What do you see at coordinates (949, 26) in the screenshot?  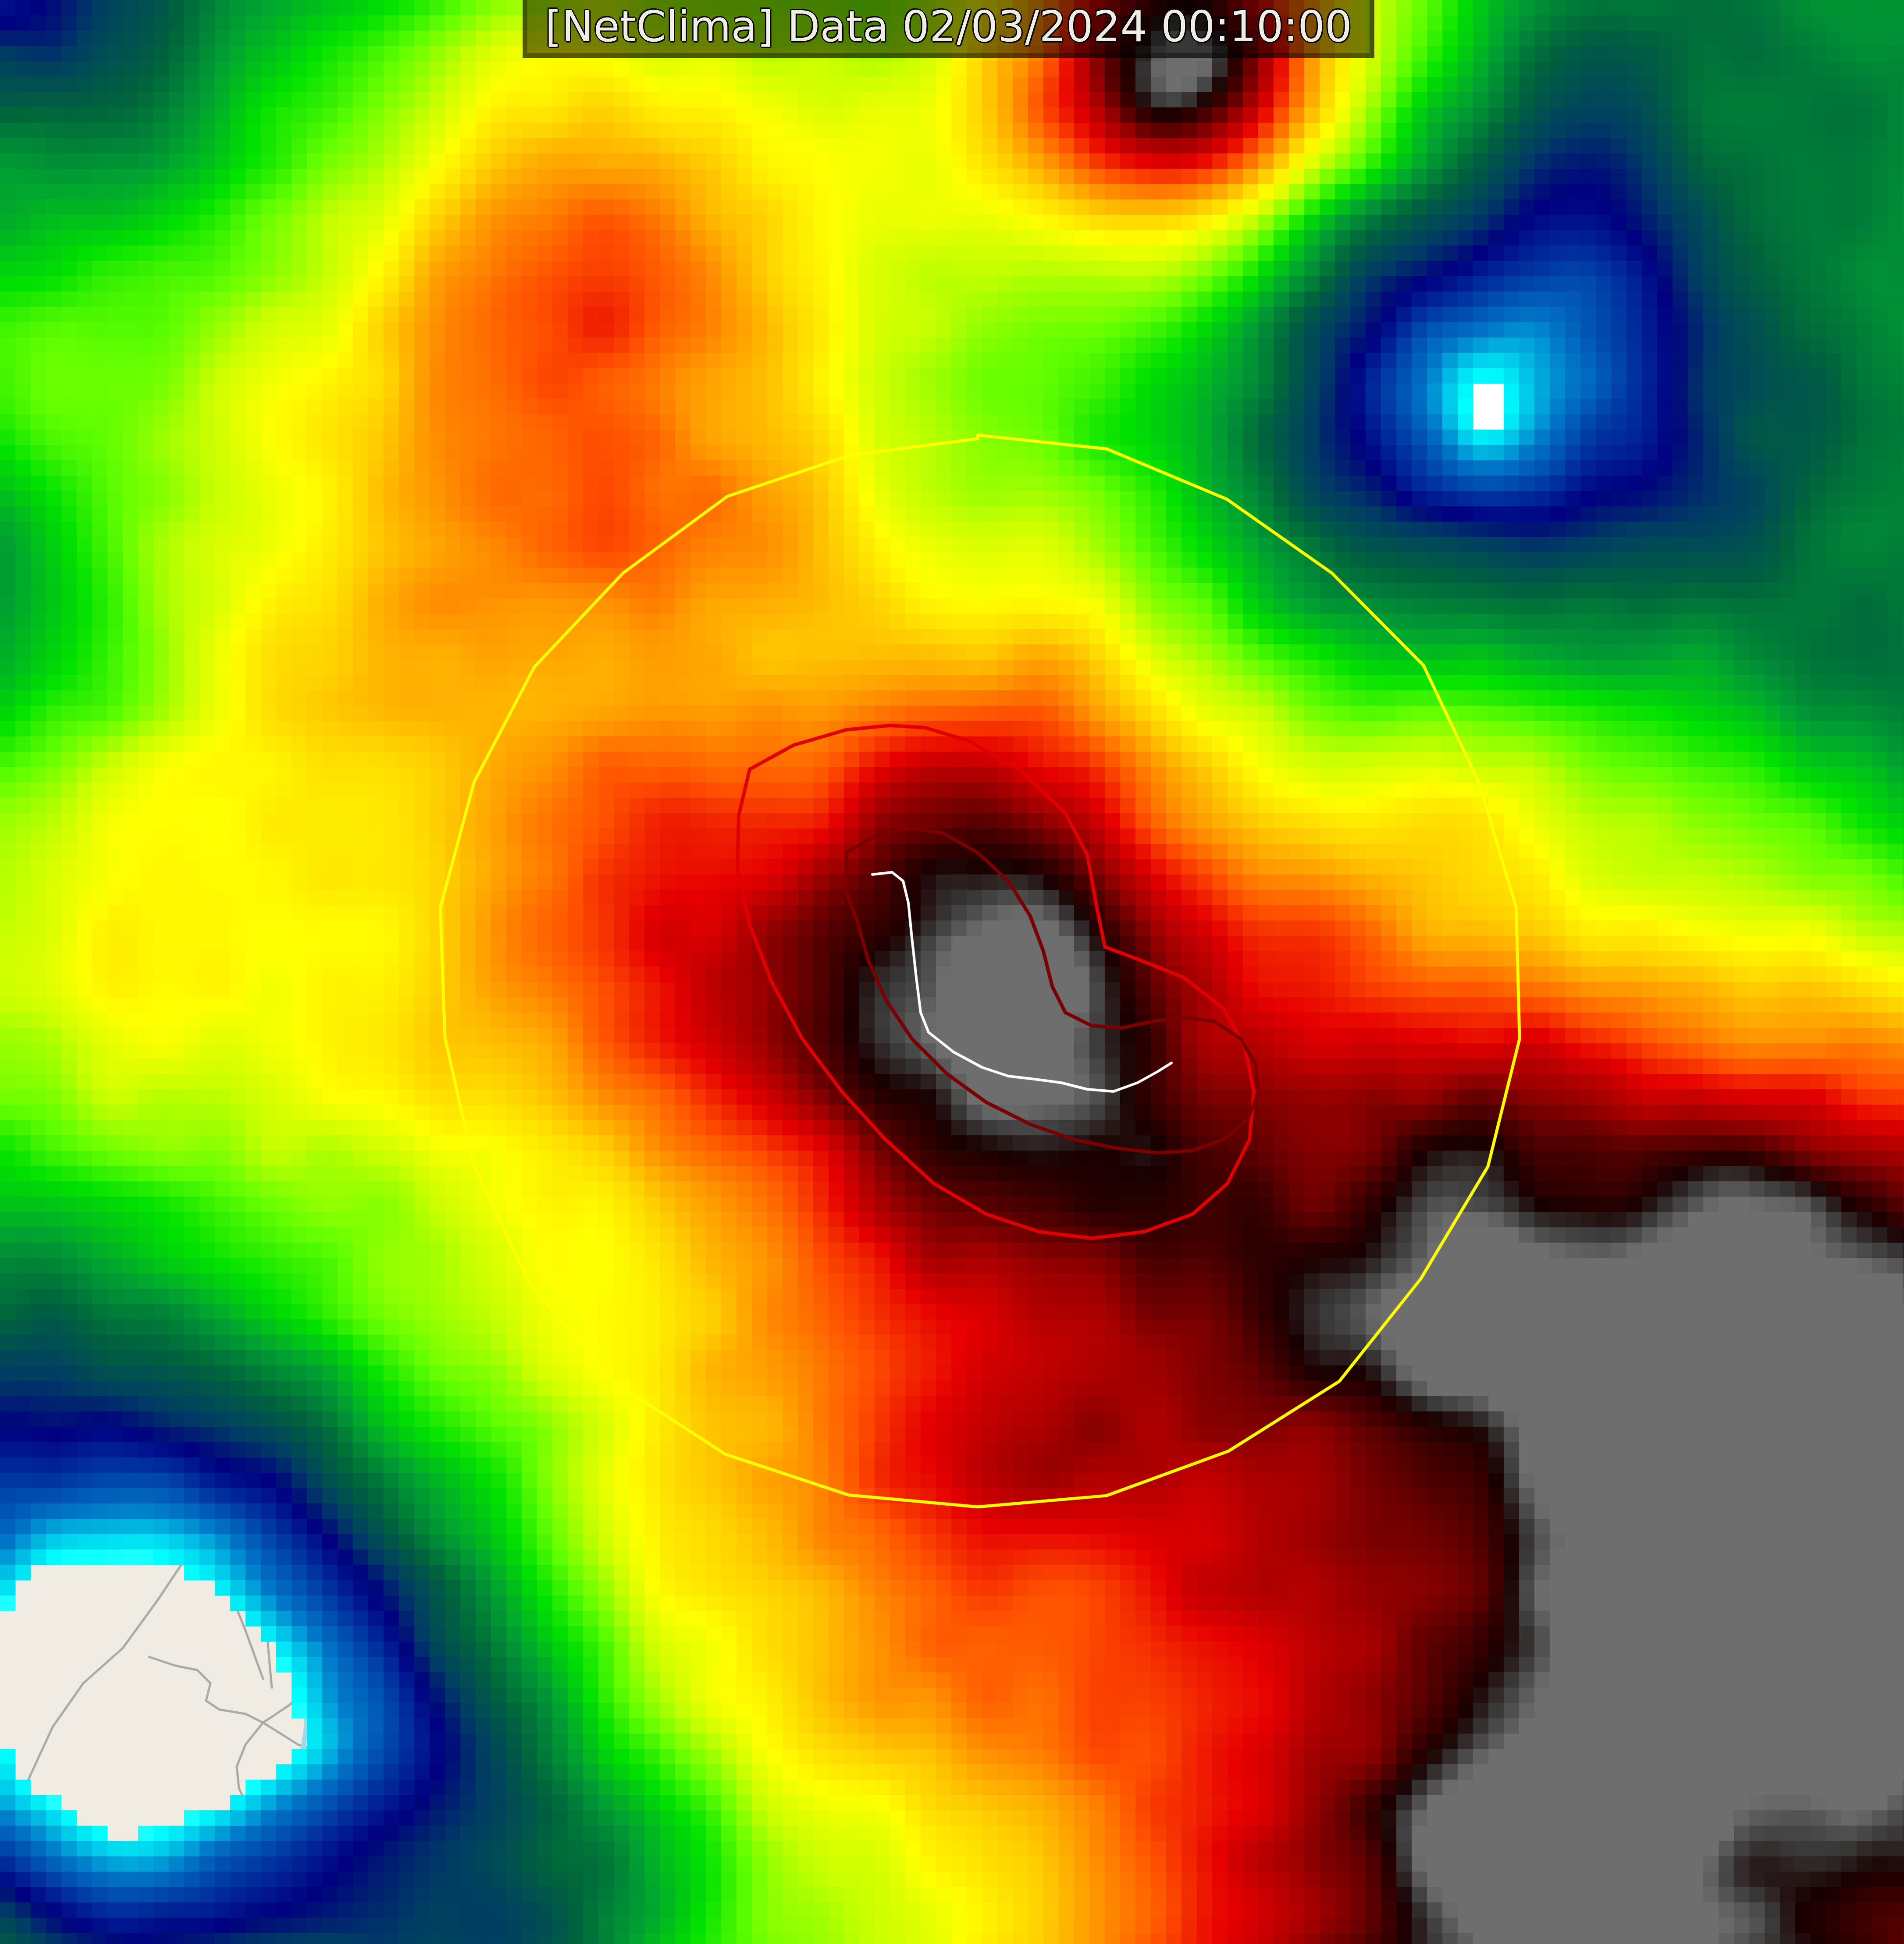 I see `title-bar-text: [NetClima] Data 02/03/2024 00:10:00` at bounding box center [949, 26].